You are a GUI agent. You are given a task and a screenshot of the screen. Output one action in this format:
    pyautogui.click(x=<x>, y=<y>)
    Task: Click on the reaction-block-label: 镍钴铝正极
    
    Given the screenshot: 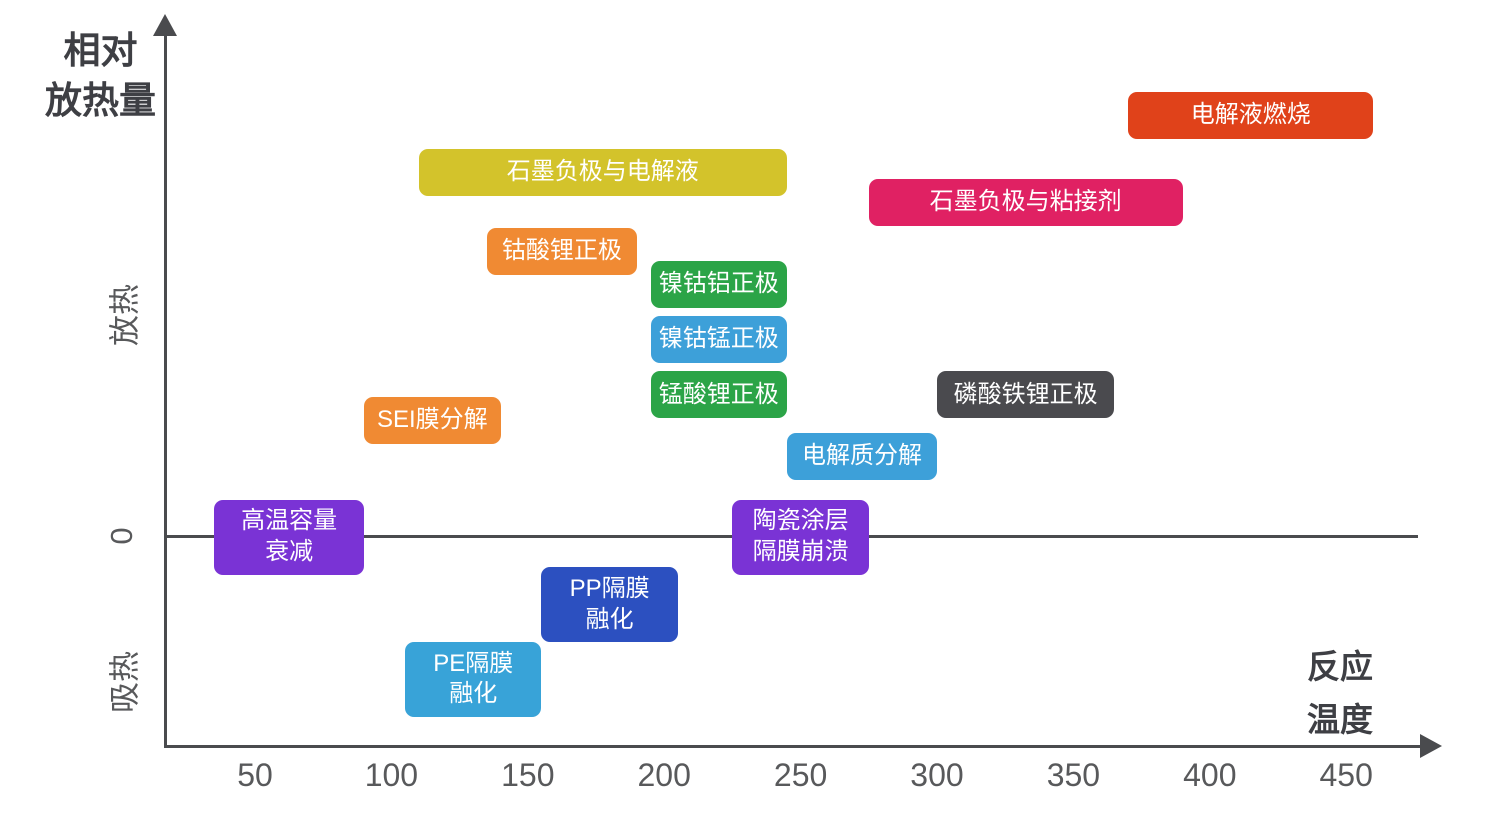 What is the action you would take?
    pyautogui.click(x=718, y=284)
    